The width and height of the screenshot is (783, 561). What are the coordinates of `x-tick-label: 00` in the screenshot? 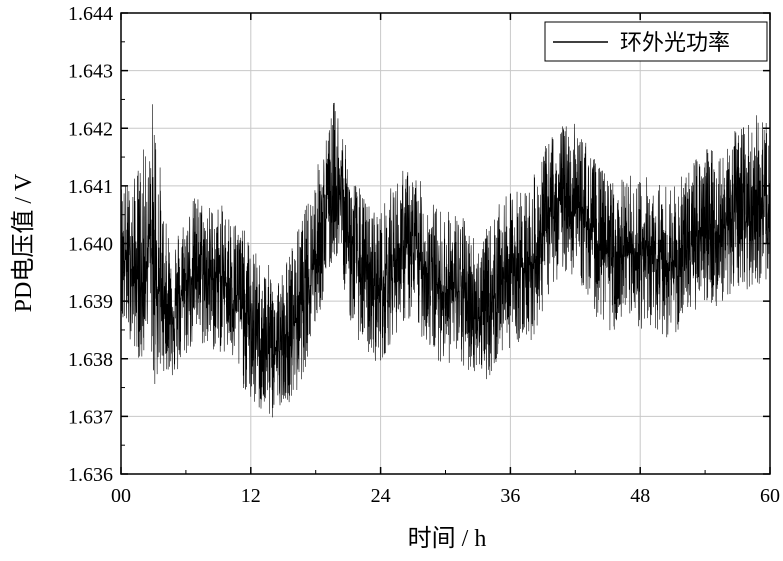 It's located at (121, 496).